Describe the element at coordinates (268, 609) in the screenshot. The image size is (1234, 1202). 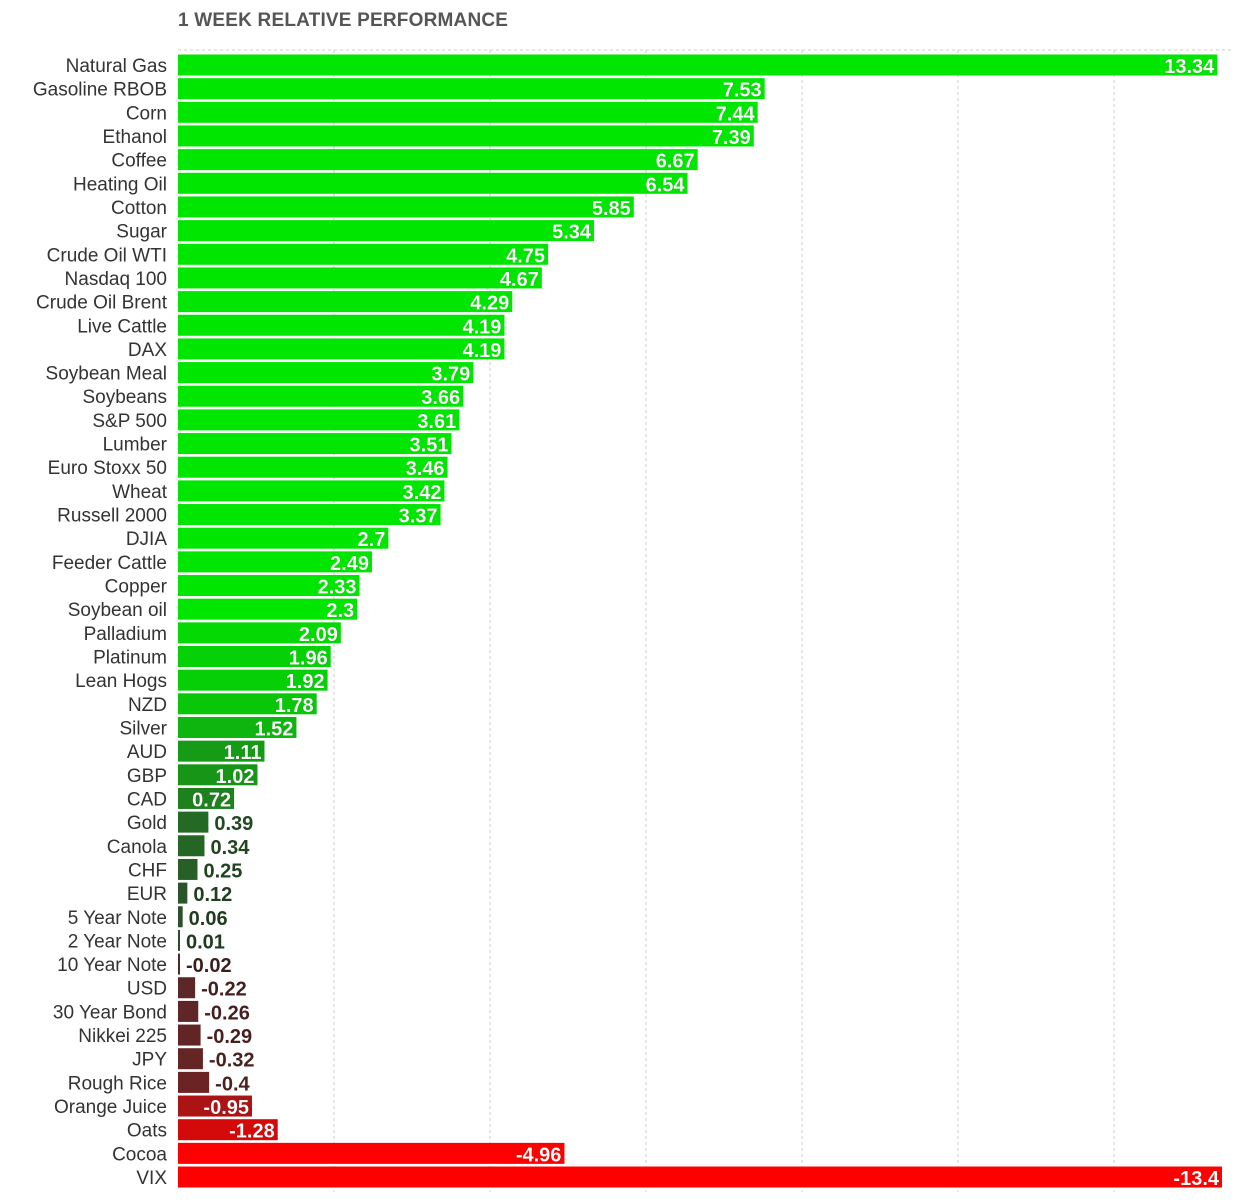
I see `bar-soybean-oil` at that location.